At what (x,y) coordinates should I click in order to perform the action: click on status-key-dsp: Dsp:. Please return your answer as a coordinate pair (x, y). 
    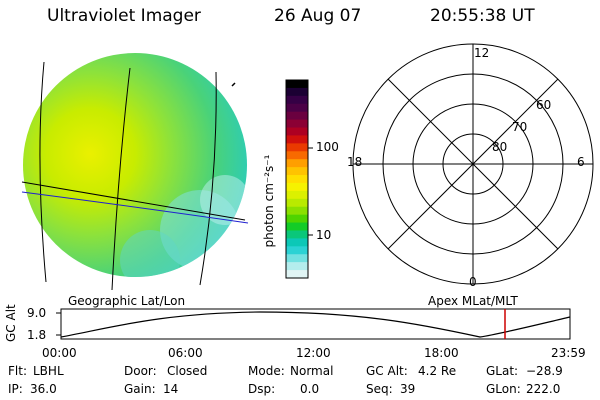
    Looking at the image, I should click on (262, 389).